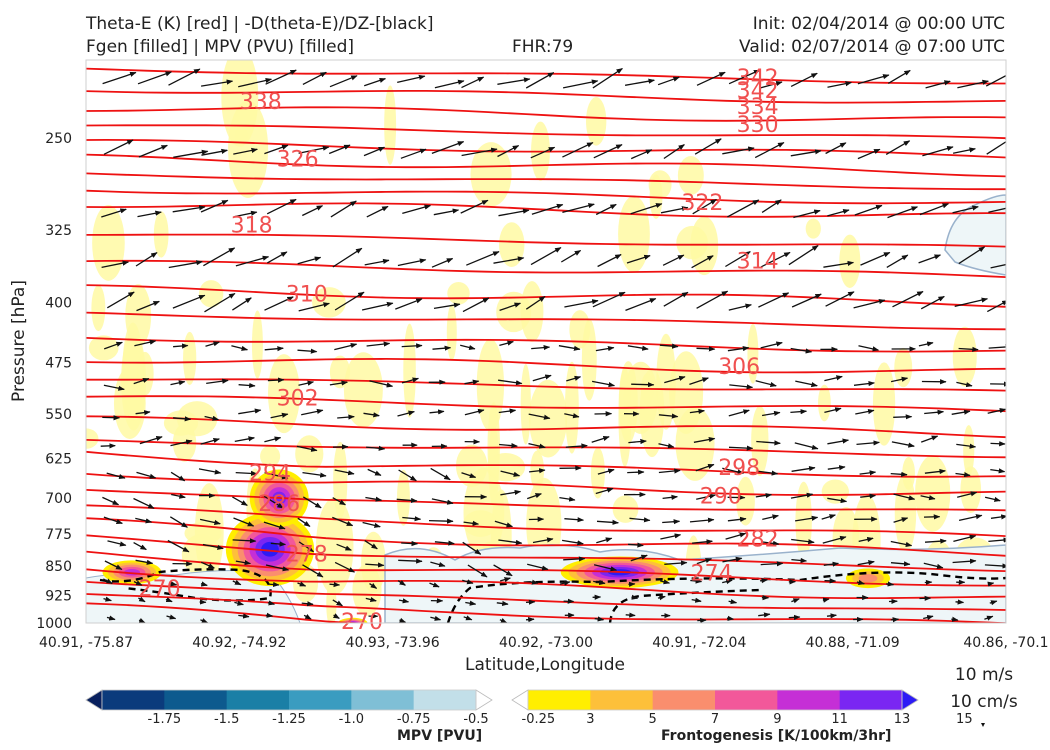  I want to click on colorbar-segment, so click(445, 700).